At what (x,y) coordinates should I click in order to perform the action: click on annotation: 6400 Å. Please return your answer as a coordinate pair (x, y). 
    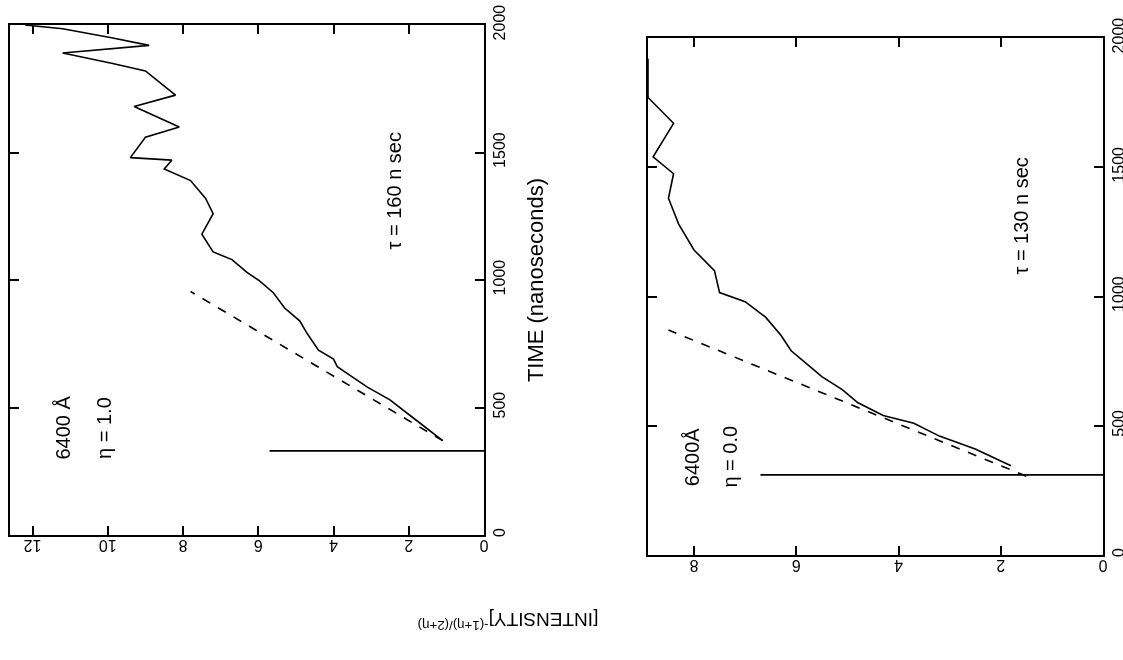
    Looking at the image, I should click on (62, 427).